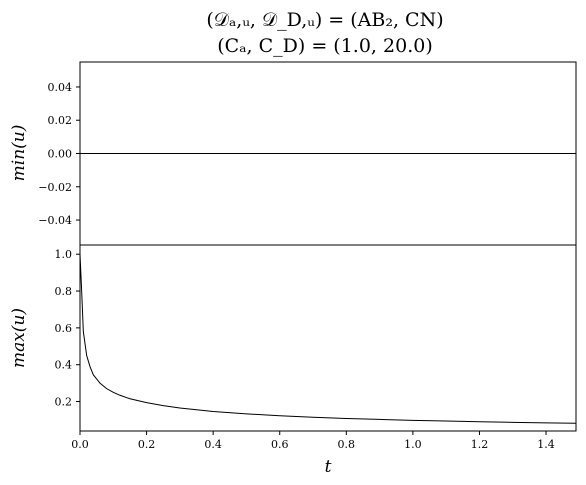 Image resolution: width=586 pixels, height=485 pixels. Describe the element at coordinates (19, 153) in the screenshot. I see `top-panel-y-label: min(u)` at that location.